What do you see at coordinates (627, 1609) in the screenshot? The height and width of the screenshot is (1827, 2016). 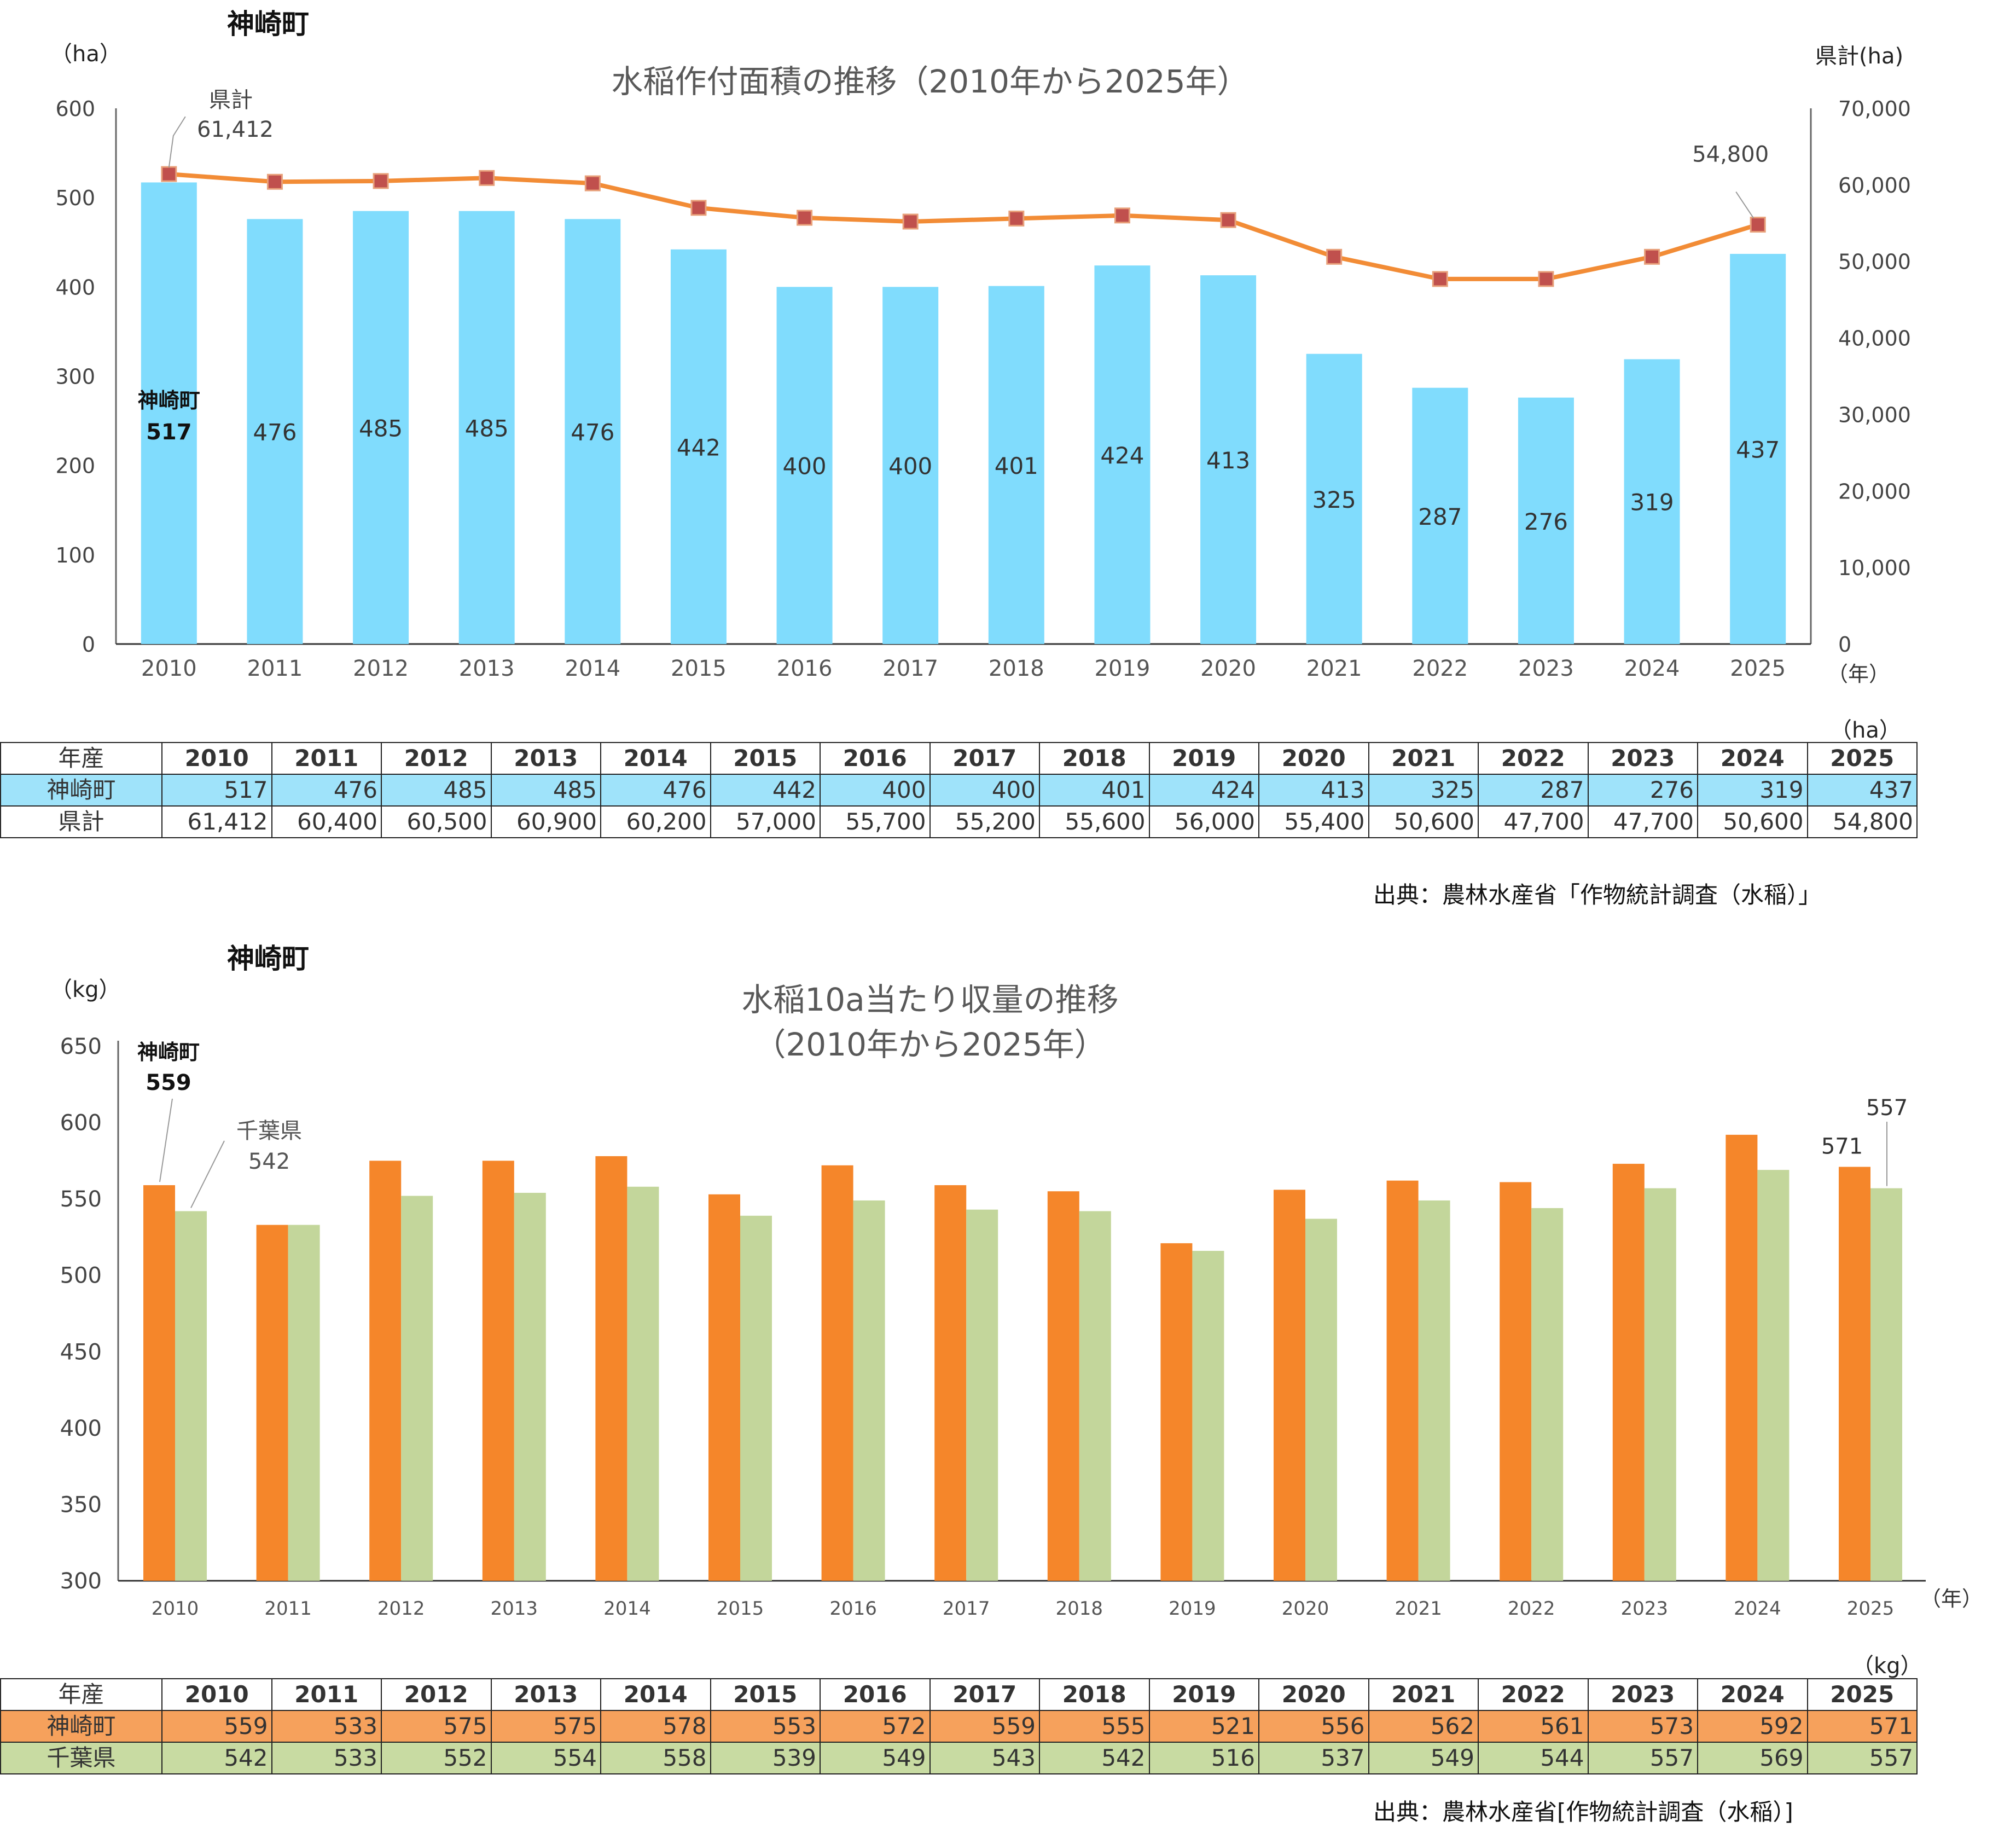 I see `chart2-x-tick-label: 2014` at bounding box center [627, 1609].